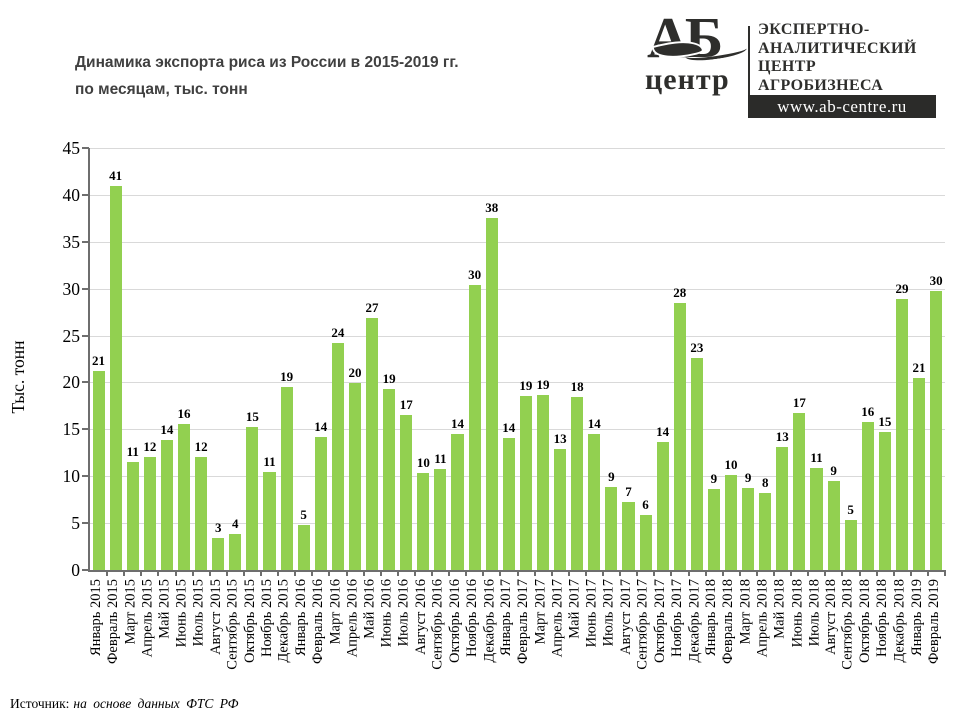  Describe the element at coordinates (625, 617) in the screenshot. I see `x-axis-tick-label: Август 2017` at that location.